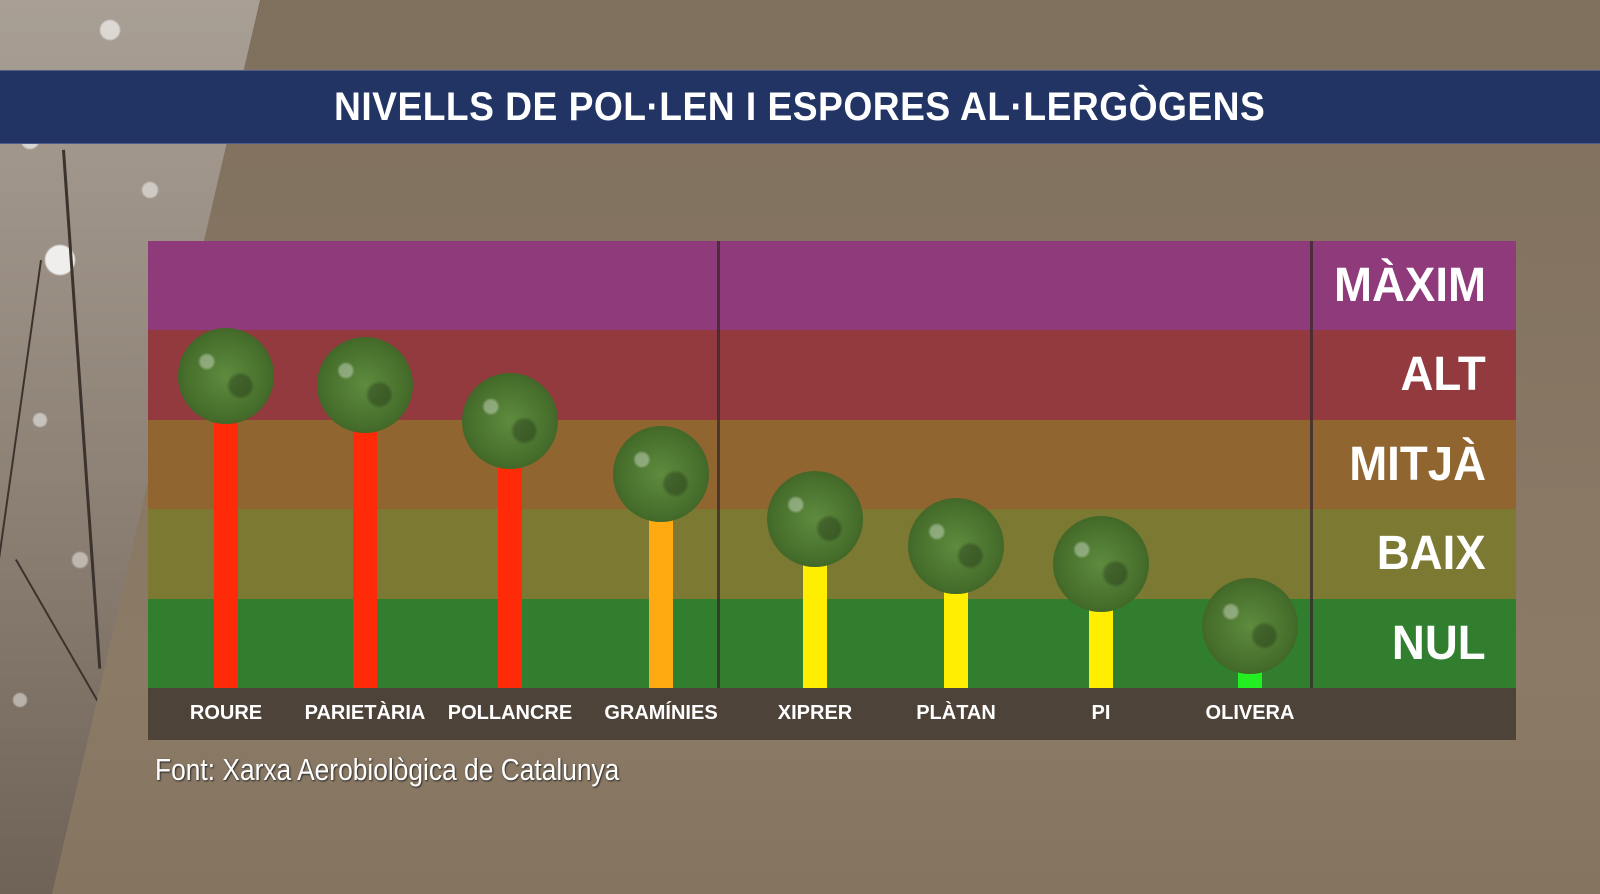 The height and width of the screenshot is (894, 1600). What do you see at coordinates (1431, 554) in the screenshot?
I see `level-label: BAIX` at bounding box center [1431, 554].